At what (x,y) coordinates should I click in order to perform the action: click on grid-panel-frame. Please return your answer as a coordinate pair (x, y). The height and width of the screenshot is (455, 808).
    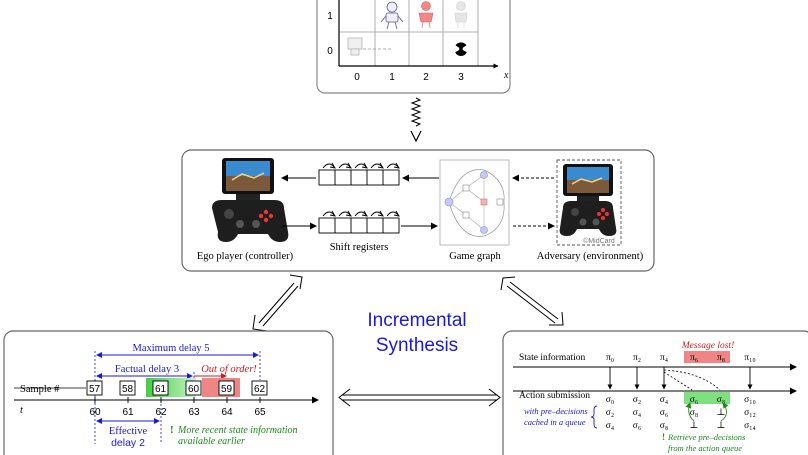
    Looking at the image, I should click on (413, 47).